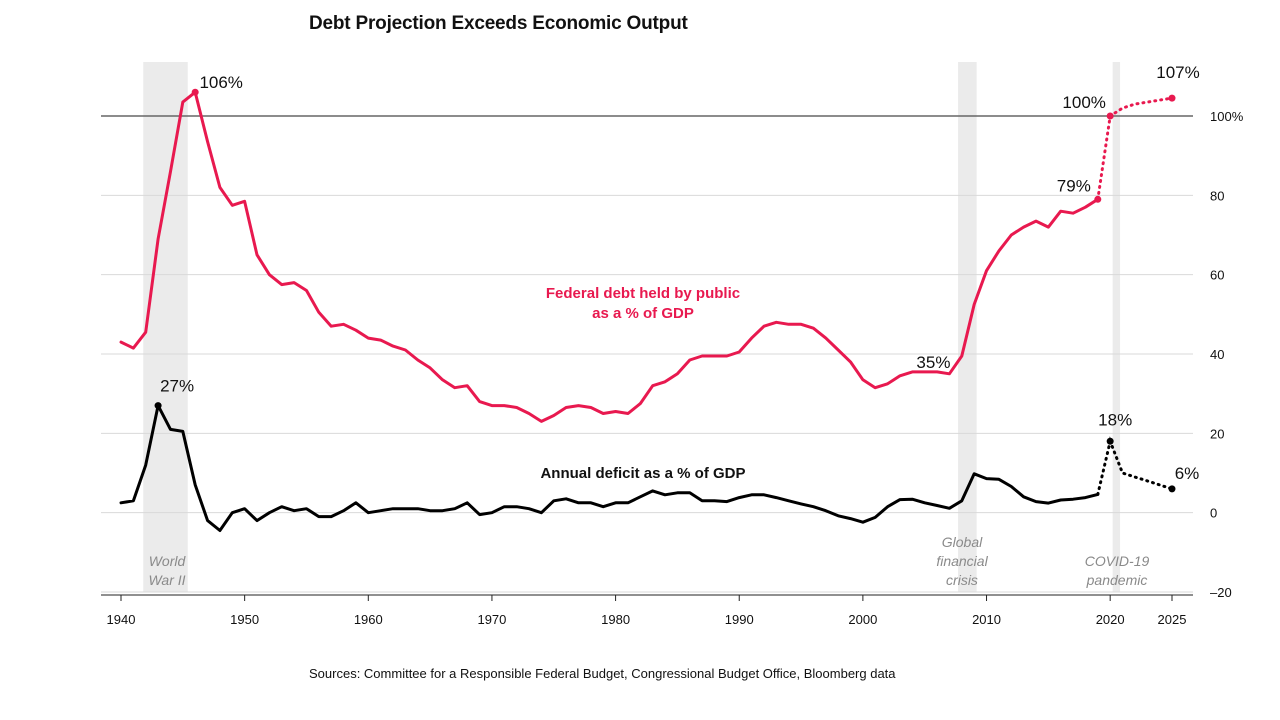 Image resolution: width=1280 pixels, height=720 pixels. Describe the element at coordinates (498, 23) in the screenshot. I see `chart-title: Debt Projection Exceeds Economic Output` at that location.